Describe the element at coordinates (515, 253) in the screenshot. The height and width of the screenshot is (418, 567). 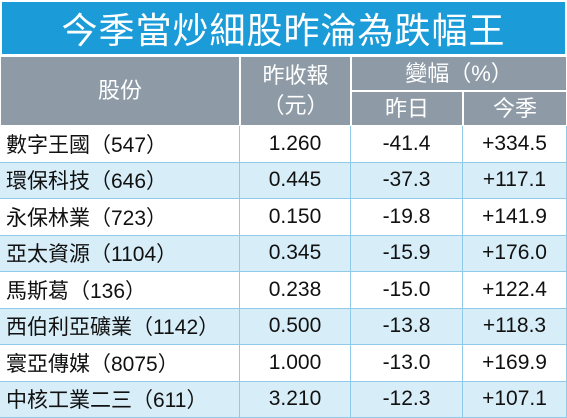
I see `change-quarter: +176.0` at that location.